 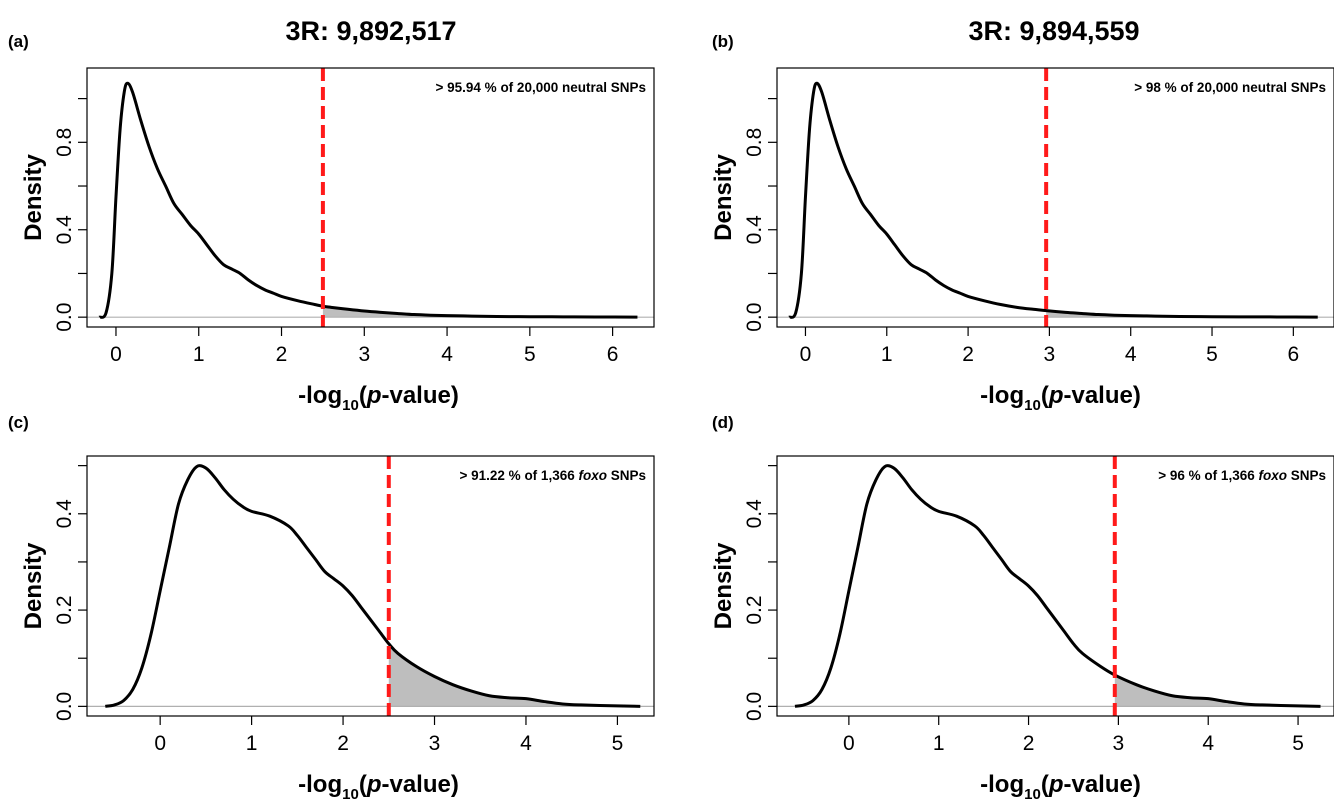 What do you see at coordinates (541, 87) in the screenshot?
I see `annotation-text: > 95.94 % of 20,000 neutral SNPs` at bounding box center [541, 87].